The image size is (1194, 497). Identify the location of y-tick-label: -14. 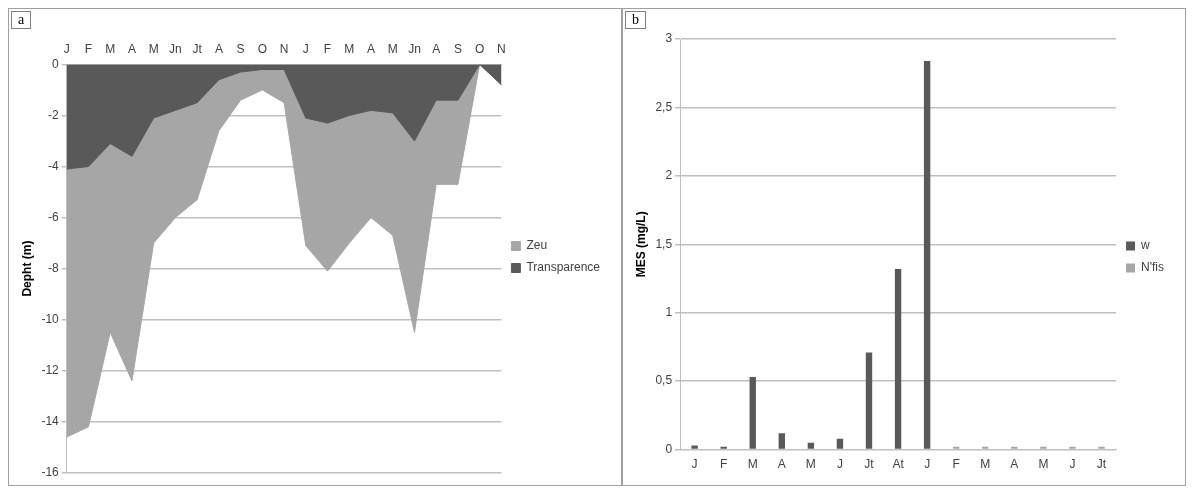
(50, 421).